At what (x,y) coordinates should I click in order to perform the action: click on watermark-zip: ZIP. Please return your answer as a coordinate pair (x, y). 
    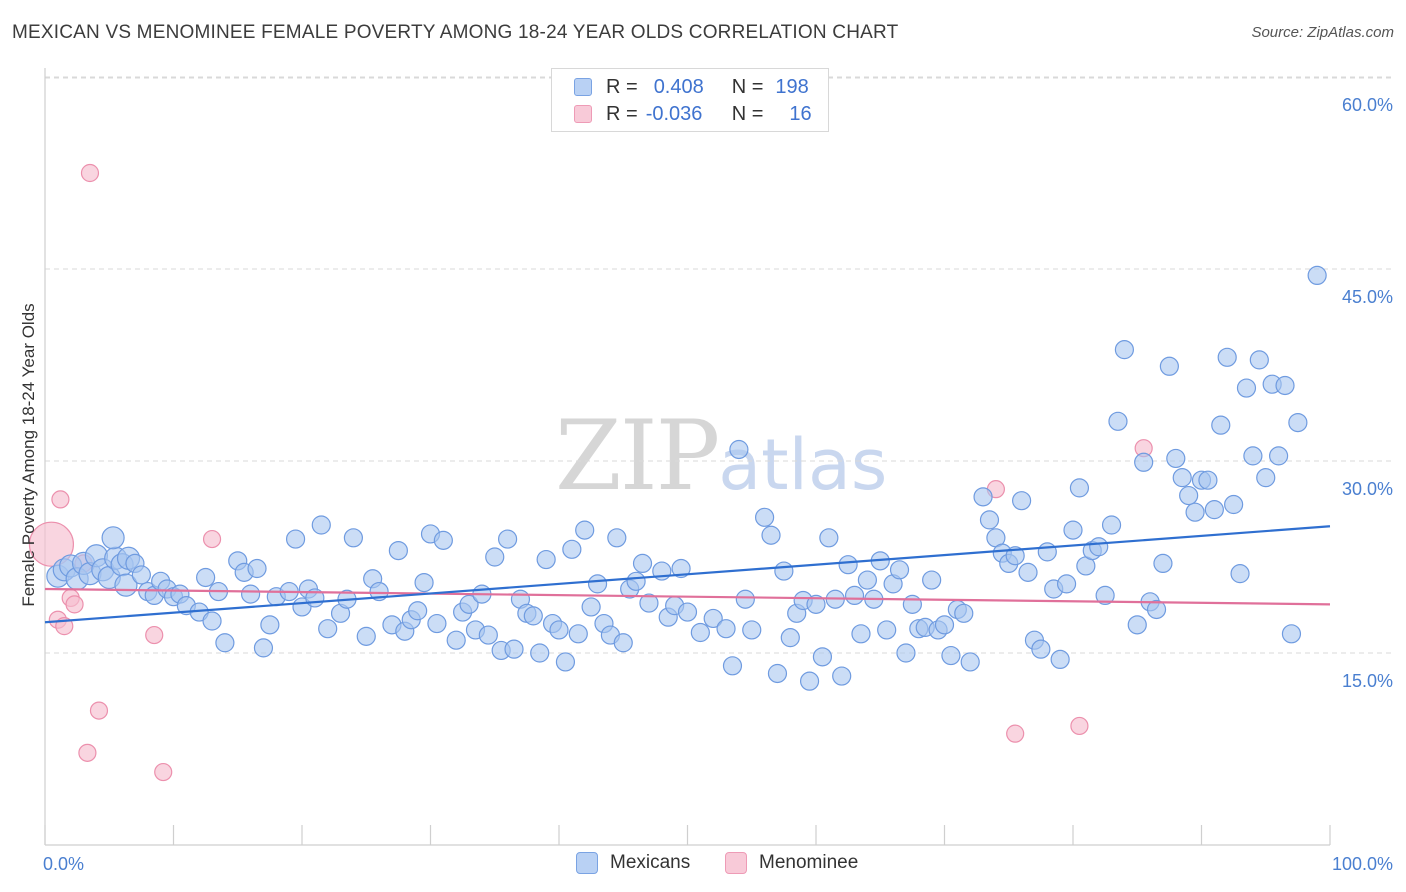
    Looking at the image, I should click on (637, 456).